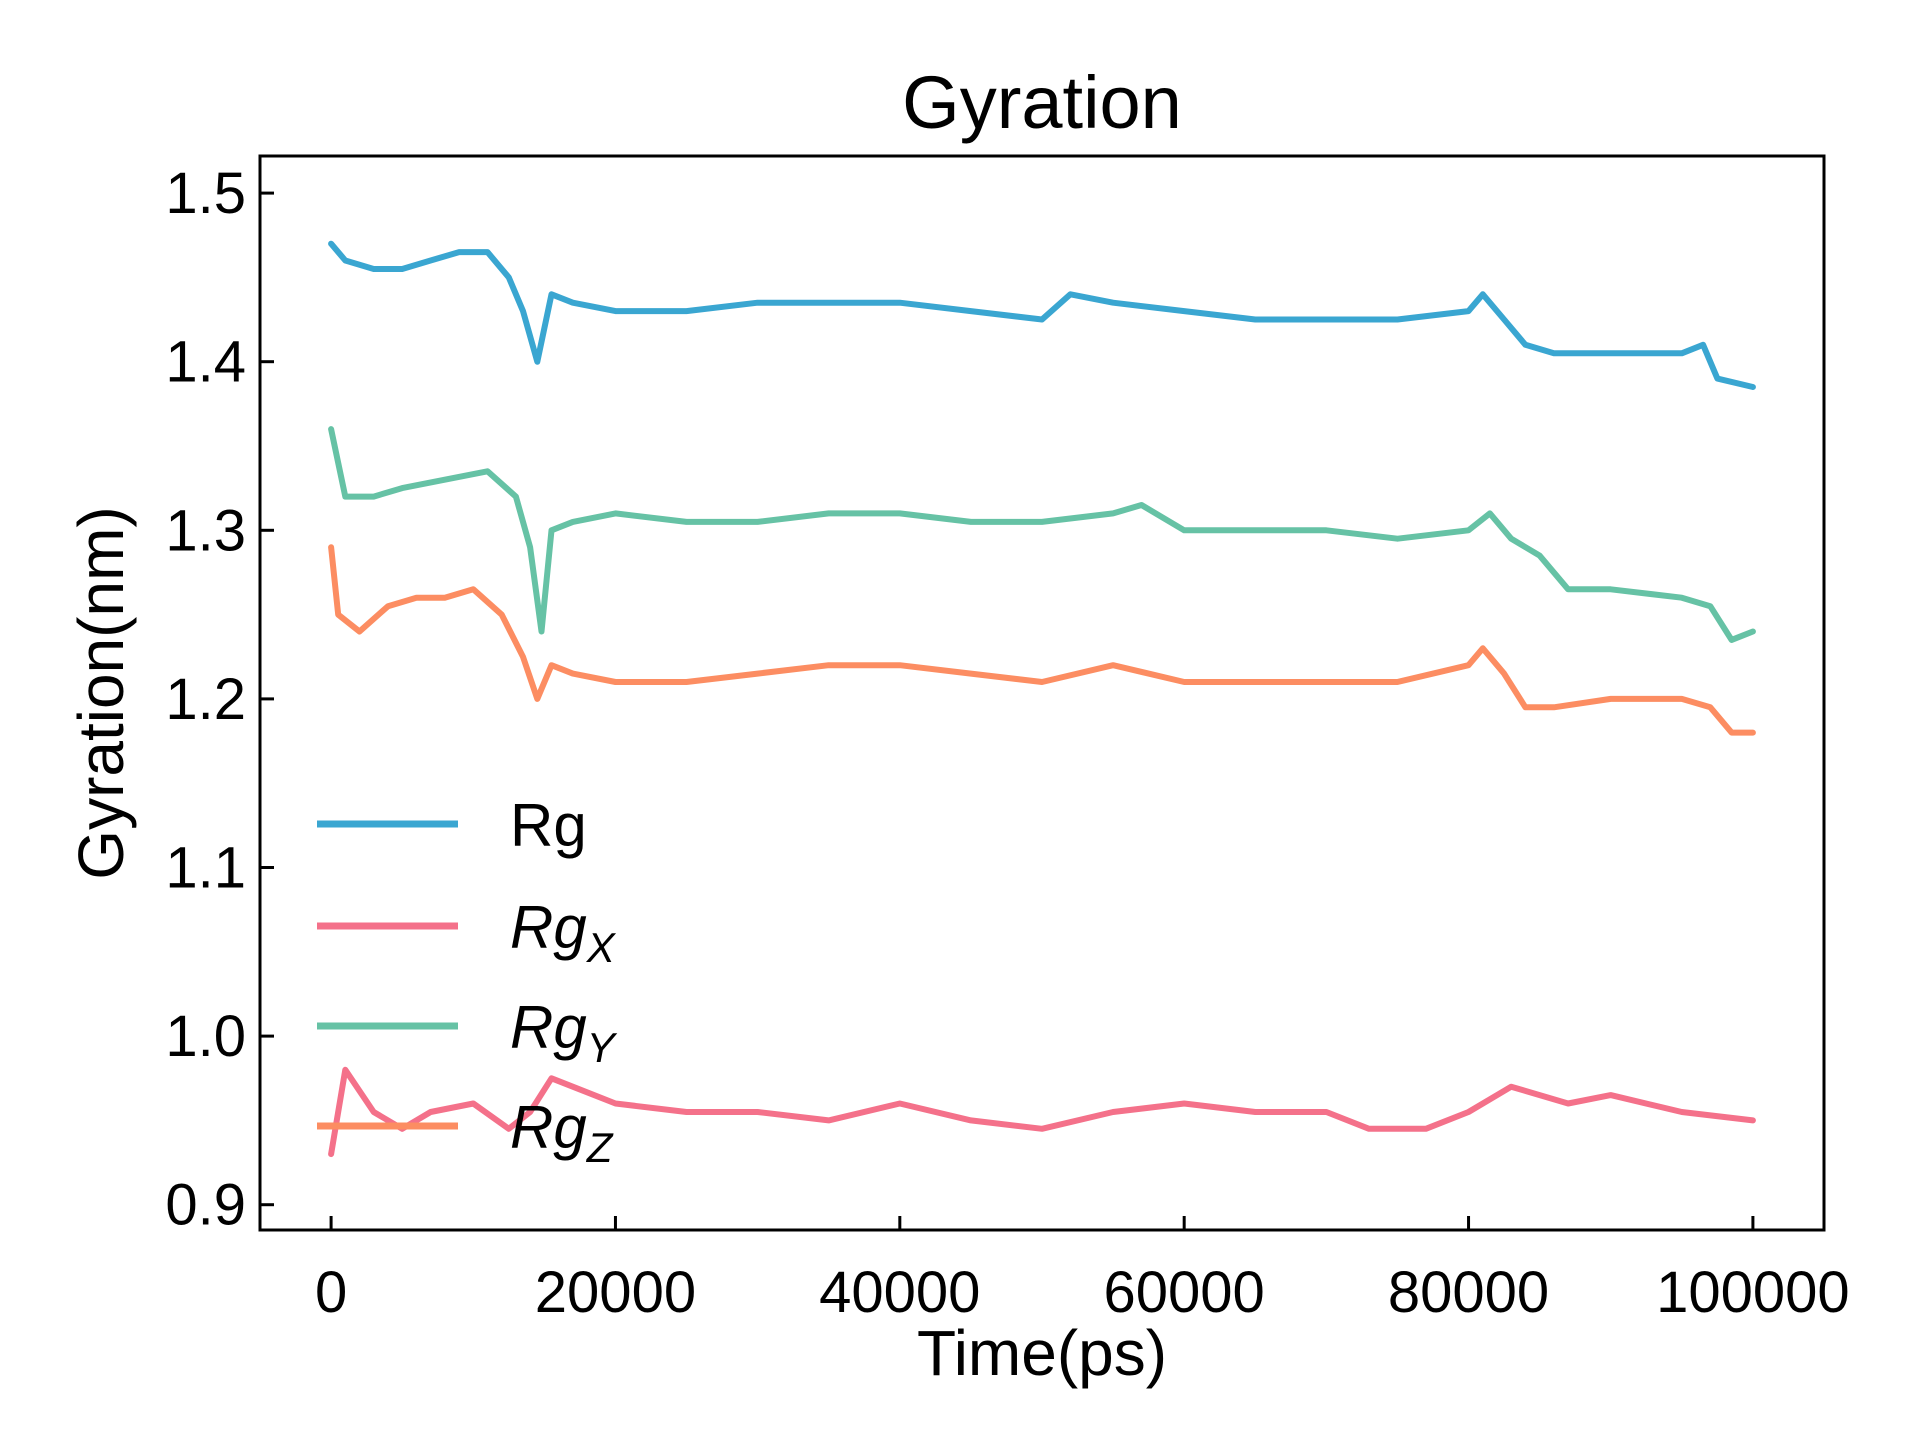  What do you see at coordinates (1042, 1353) in the screenshot?
I see `x-axis-label: Time(ps)` at bounding box center [1042, 1353].